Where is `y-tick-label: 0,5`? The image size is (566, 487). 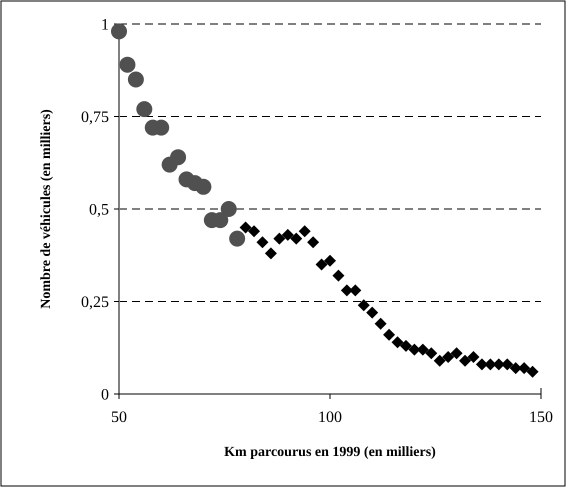 y-tick-label: 0,5 is located at coordinates (99, 210).